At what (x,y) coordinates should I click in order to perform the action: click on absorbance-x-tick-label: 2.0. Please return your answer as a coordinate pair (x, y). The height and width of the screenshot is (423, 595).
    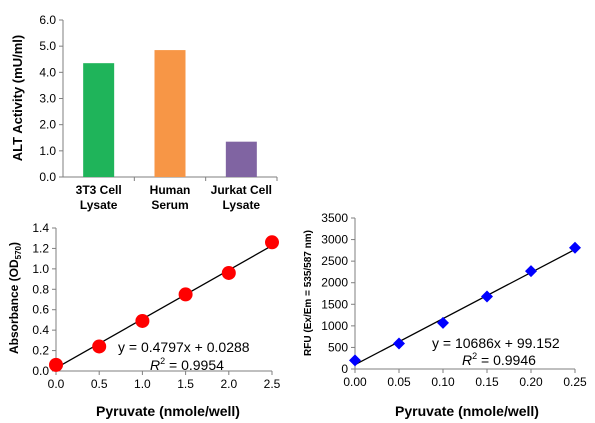
    Looking at the image, I should click on (228, 384).